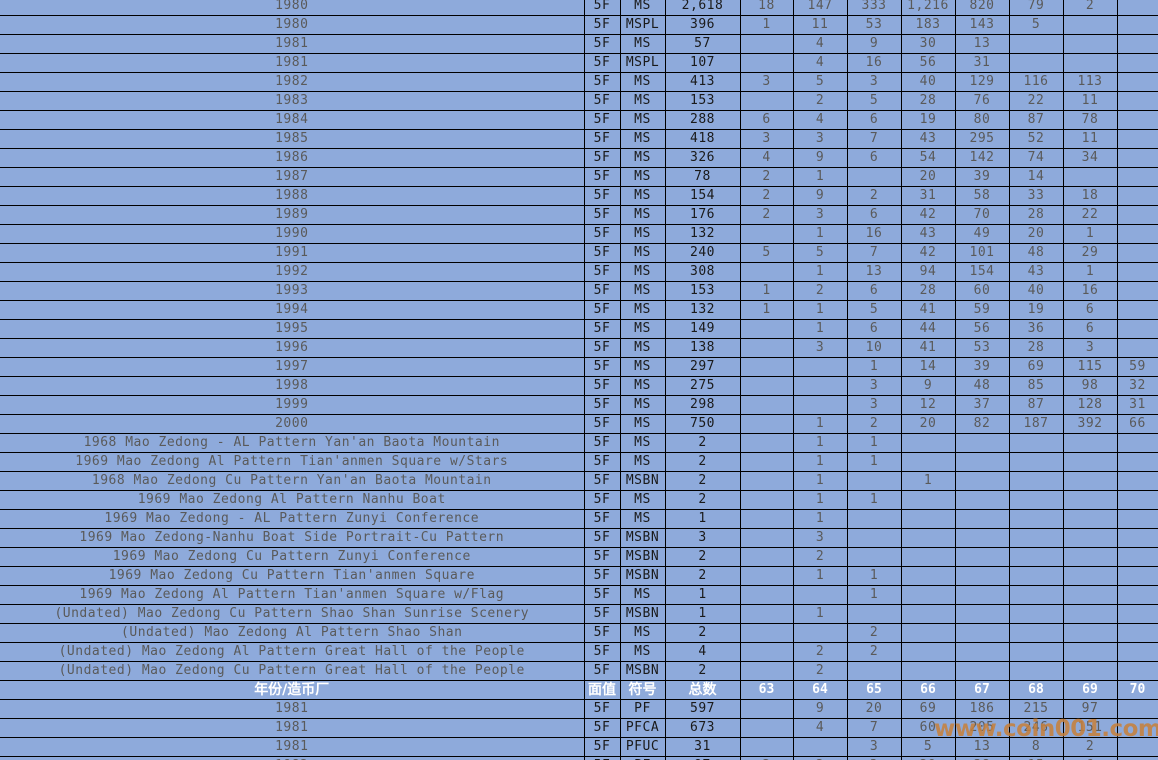 The width and height of the screenshot is (1158, 760). I want to click on cell-grade-66: 42, so click(928, 215).